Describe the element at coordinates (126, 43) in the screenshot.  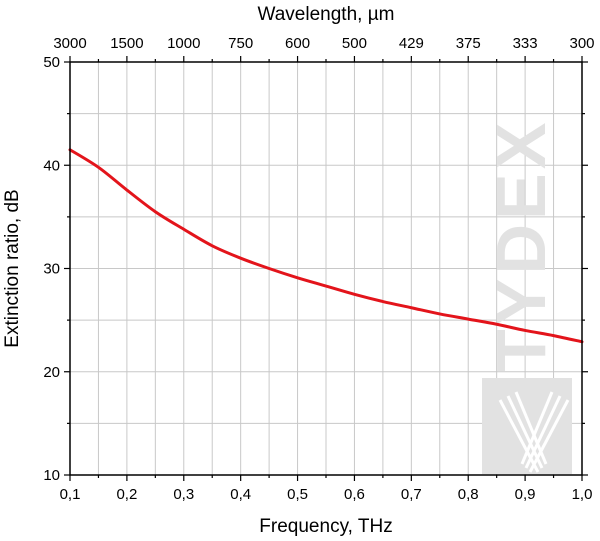
I see `top-tick-label: 1500` at that location.